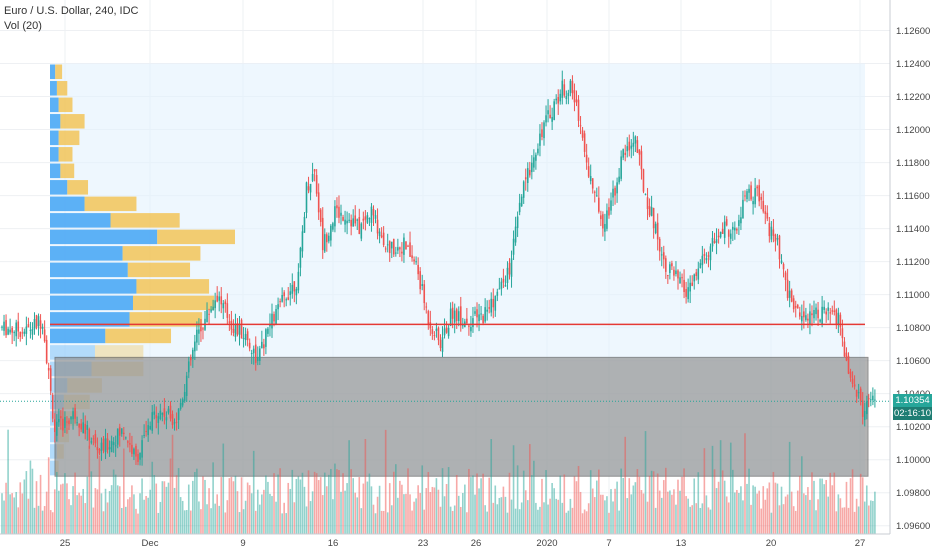 The width and height of the screenshot is (932, 550). I want to click on profile-row-down, so click(69, 138).